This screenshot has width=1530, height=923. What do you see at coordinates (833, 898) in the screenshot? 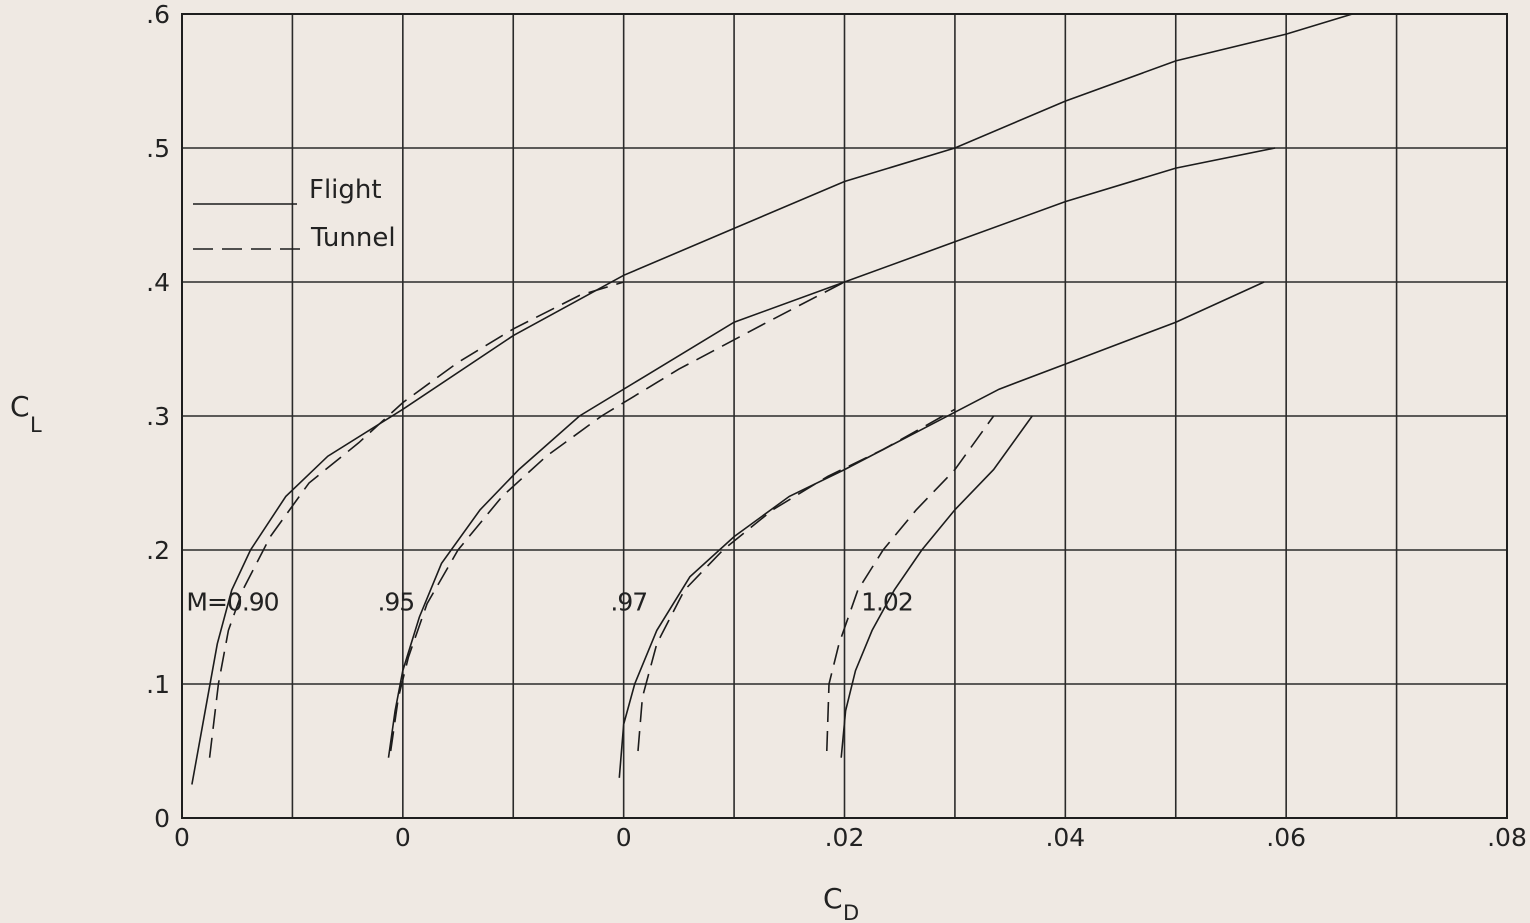
I see `x-axis-label-main: C` at bounding box center [833, 898].